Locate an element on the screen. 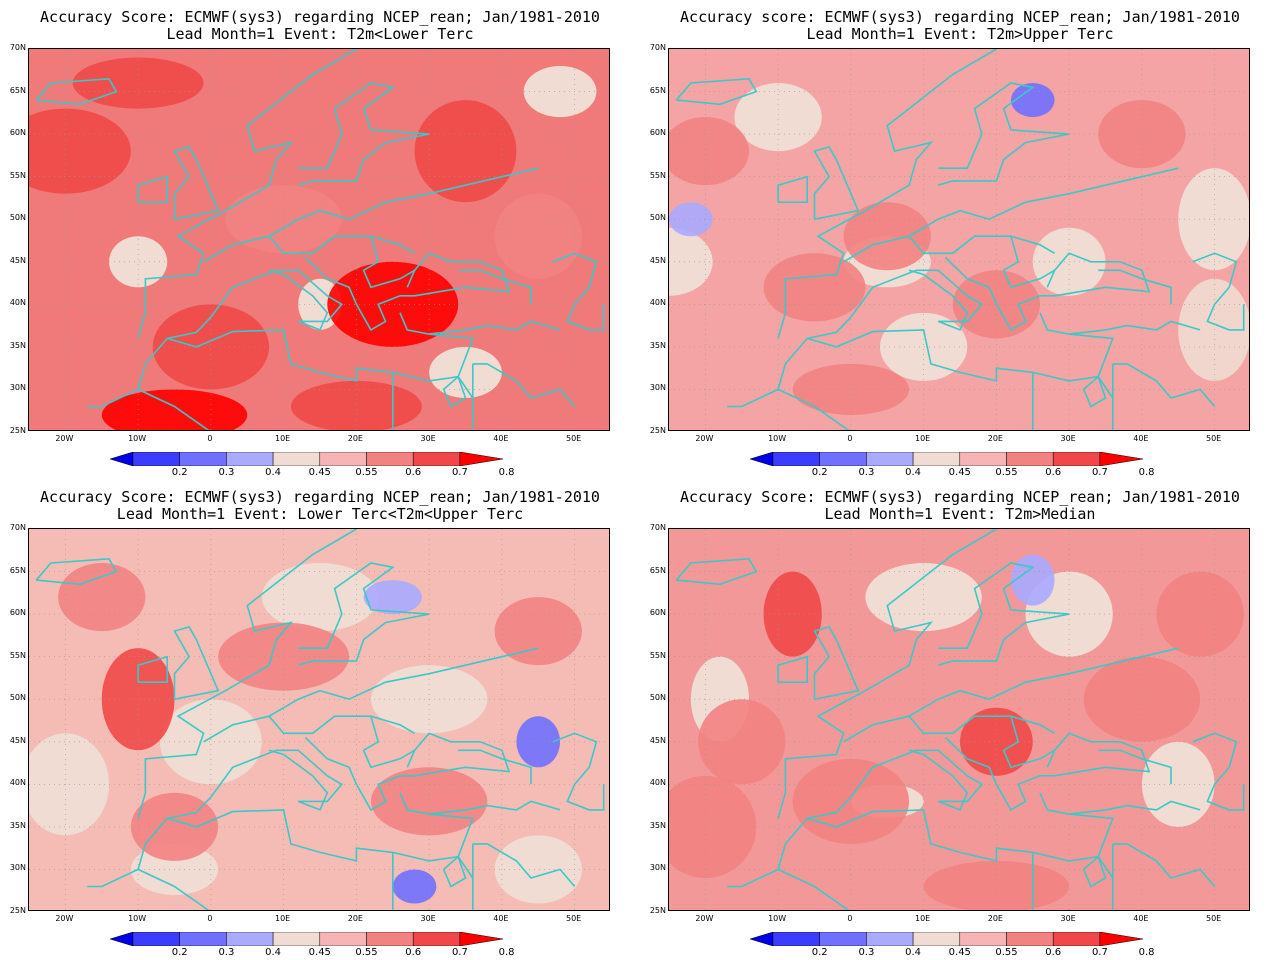 The width and height of the screenshot is (1280, 960). longitude-label: 50E is located at coordinates (574, 918).